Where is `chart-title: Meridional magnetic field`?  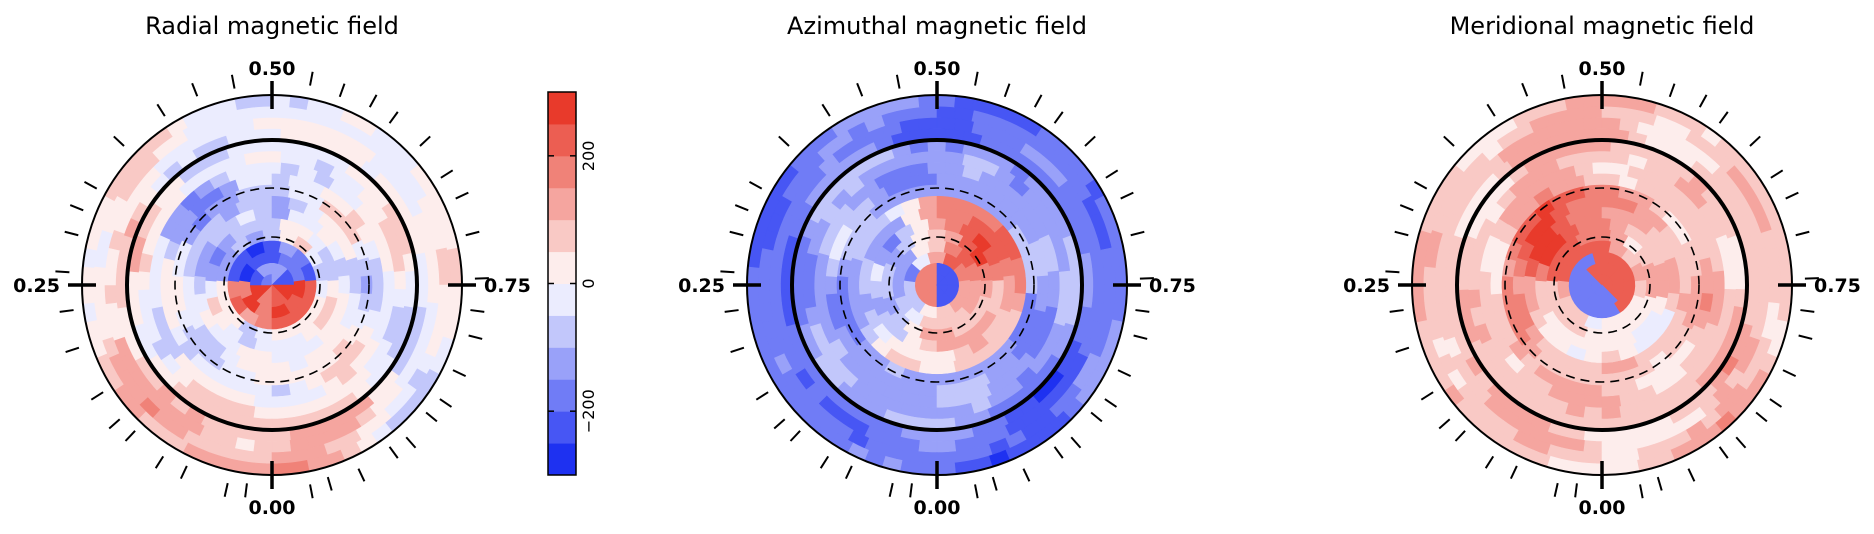 chart-title: Meridional magnetic field is located at coordinates (1602, 26).